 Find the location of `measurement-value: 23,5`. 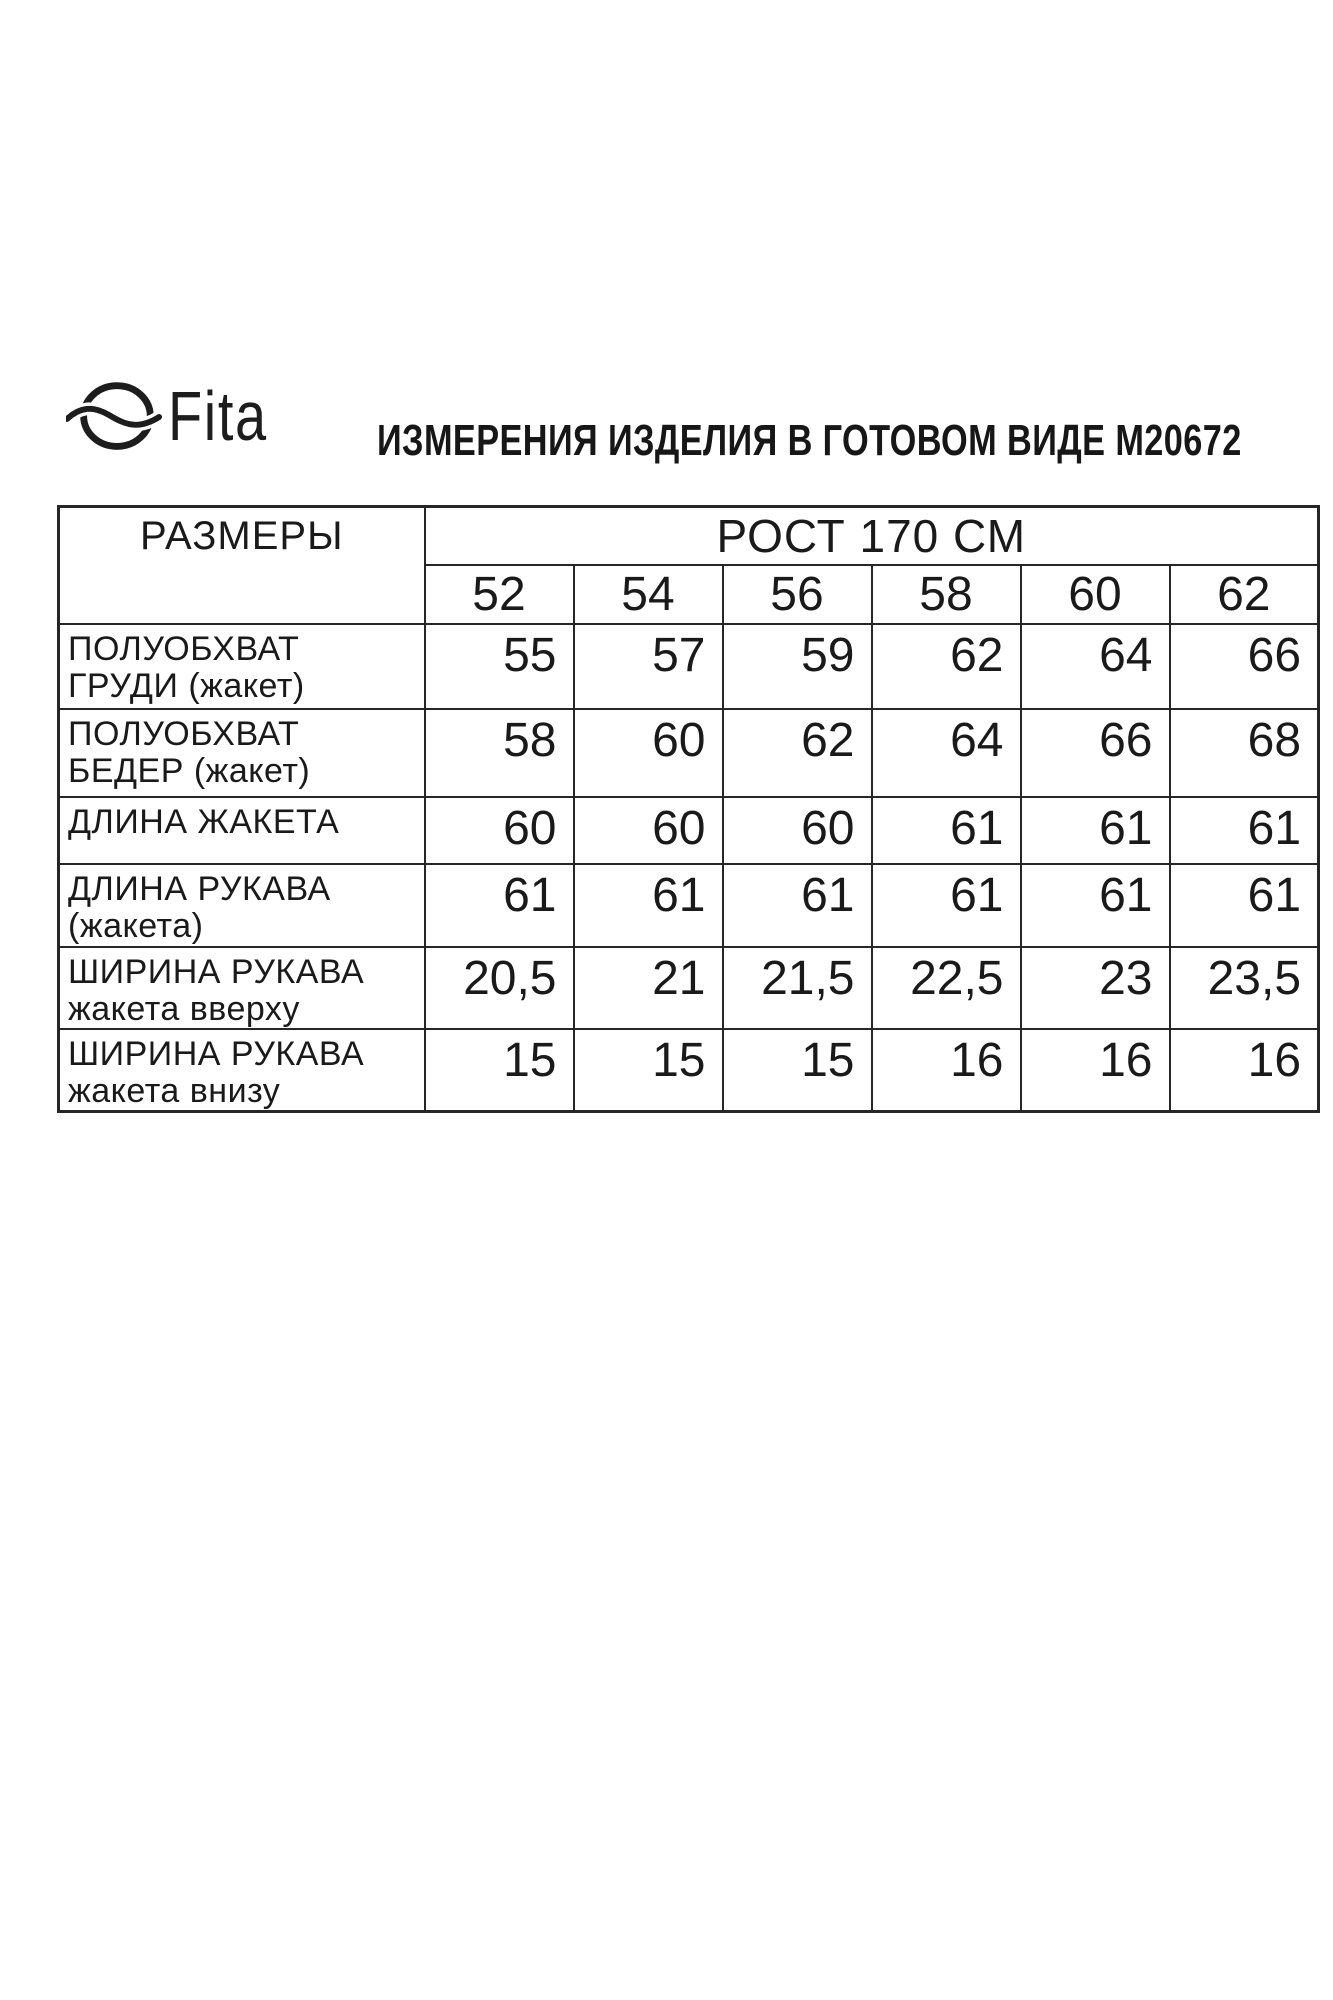

measurement-value: 23,5 is located at coordinates (1244, 988).